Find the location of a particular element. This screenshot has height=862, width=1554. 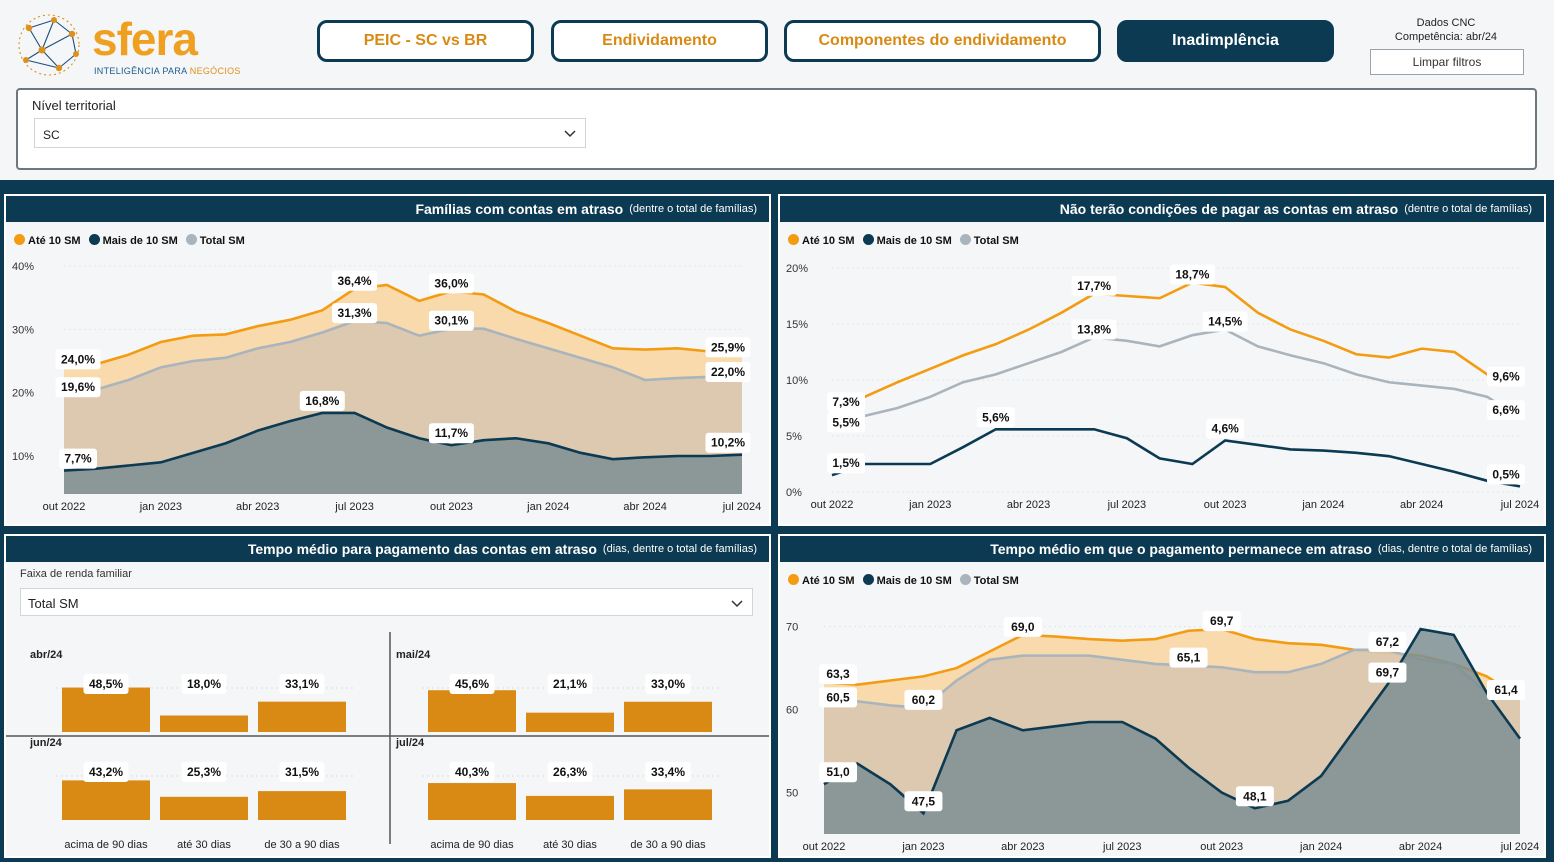

data-label: 69,0 is located at coordinates (1023, 627).